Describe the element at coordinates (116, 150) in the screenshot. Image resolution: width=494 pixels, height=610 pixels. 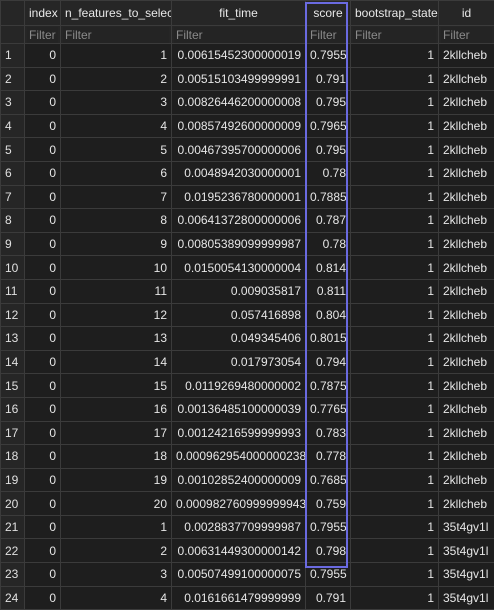
I see `cell-n-features-to-select: 5` at that location.